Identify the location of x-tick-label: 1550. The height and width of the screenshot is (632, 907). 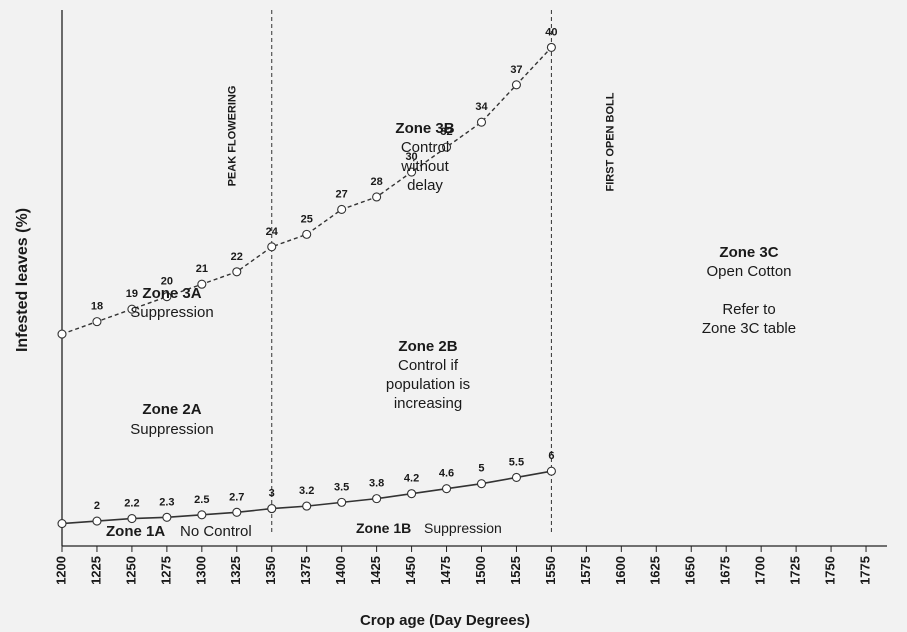
(550, 570).